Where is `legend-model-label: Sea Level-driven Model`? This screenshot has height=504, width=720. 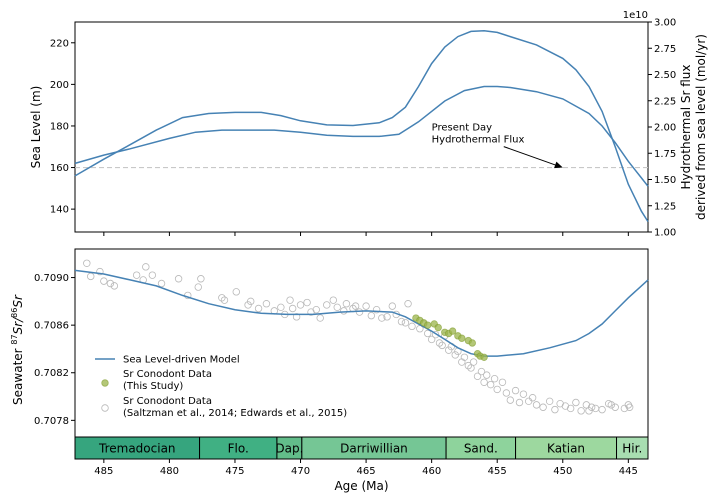 legend-model-label: Sea Level-driven Model is located at coordinates (181, 360).